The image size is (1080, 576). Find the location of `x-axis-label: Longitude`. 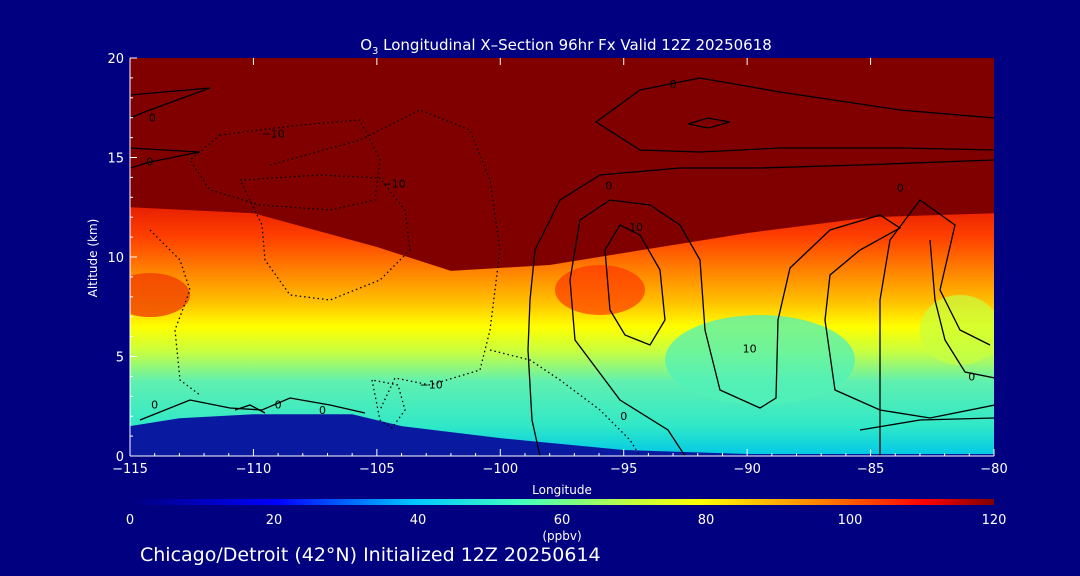

x-axis-label: Longitude is located at coordinates (562, 490).